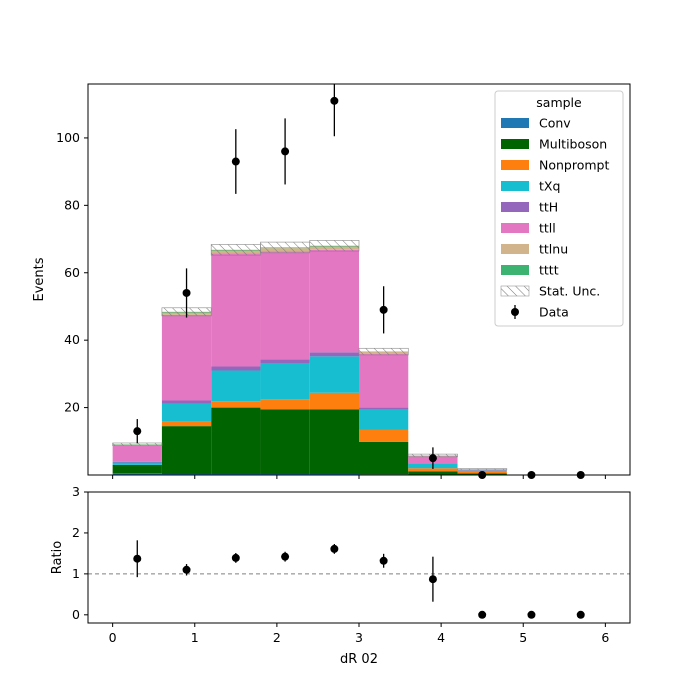 This screenshot has width=700, height=700. Describe the element at coordinates (39, 279) in the screenshot. I see `main-y-axis-label: Events` at that location.